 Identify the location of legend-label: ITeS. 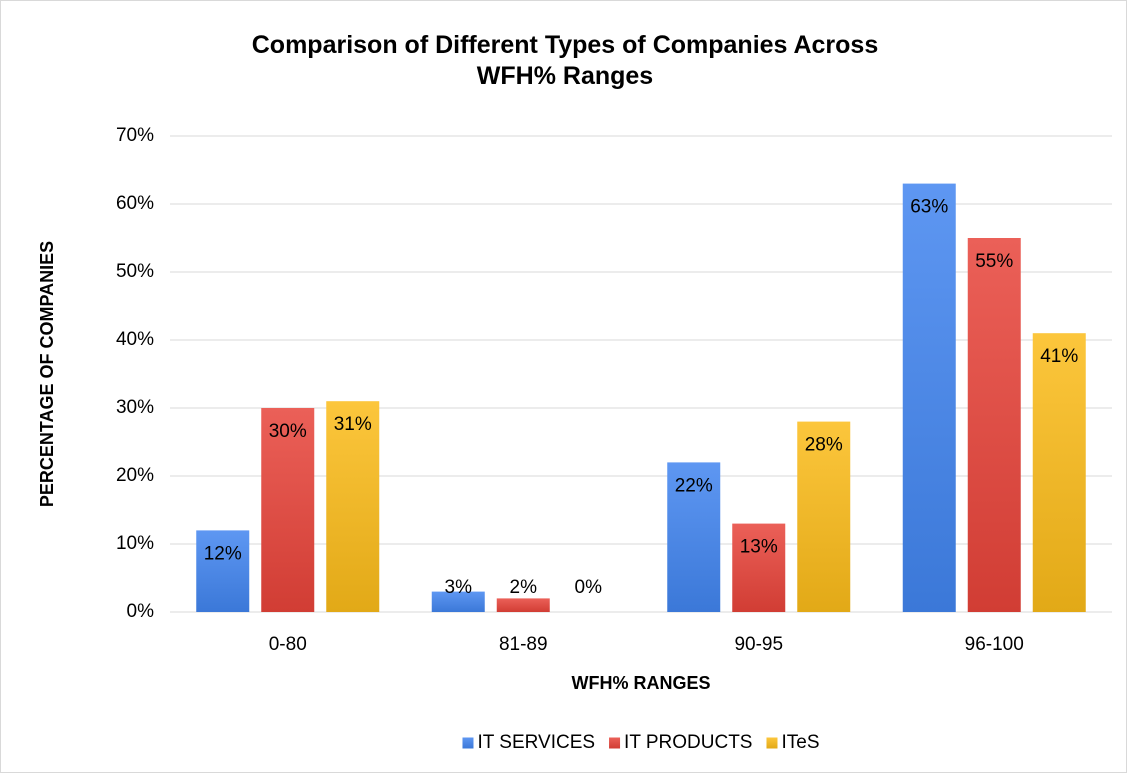
(800, 742).